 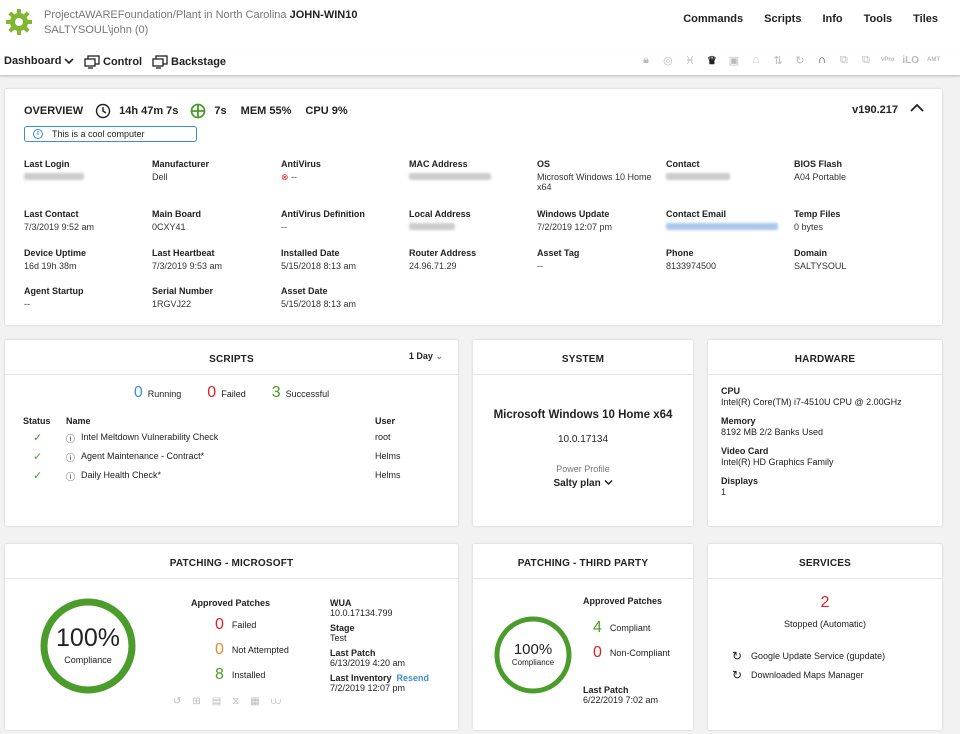 What do you see at coordinates (413, 678) in the screenshot?
I see `resend-link: Resend` at bounding box center [413, 678].